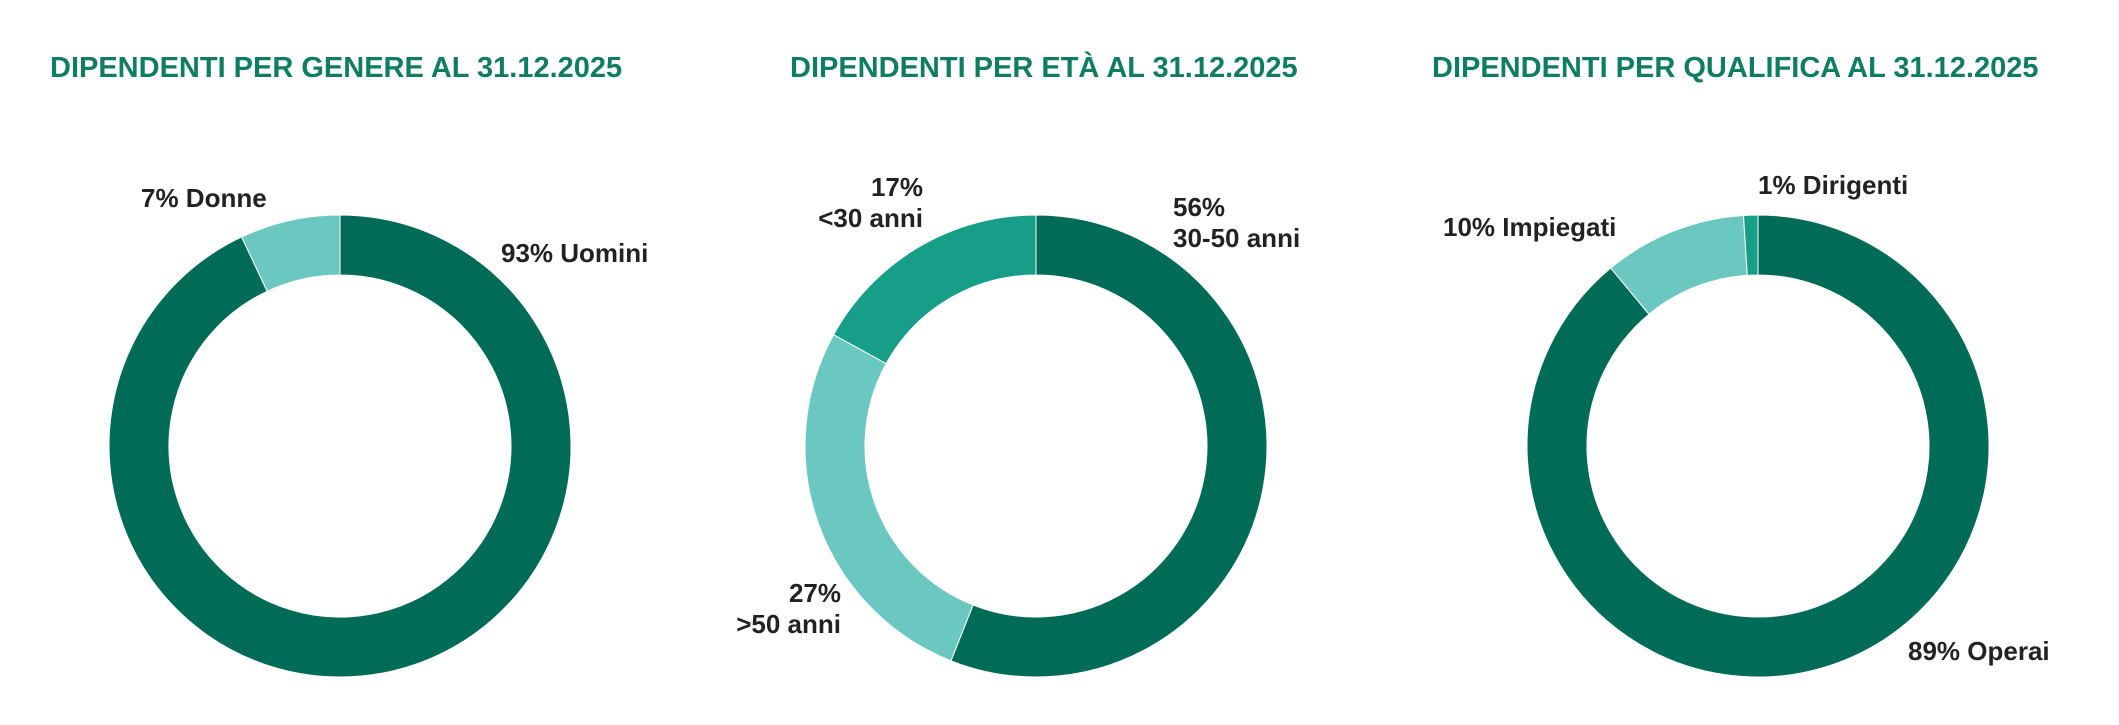 This screenshot has width=2119, height=725. Describe the element at coordinates (934, 289) in the screenshot. I see `donut-slice-age-30-anni` at that location.